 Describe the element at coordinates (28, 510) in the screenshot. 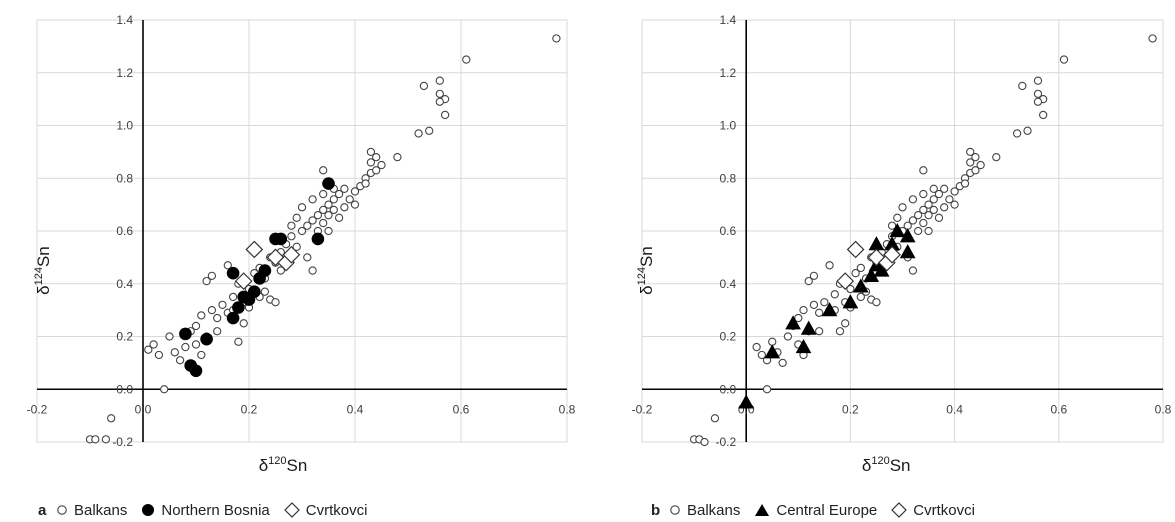

I see `panel-letter-a: a` at that location.